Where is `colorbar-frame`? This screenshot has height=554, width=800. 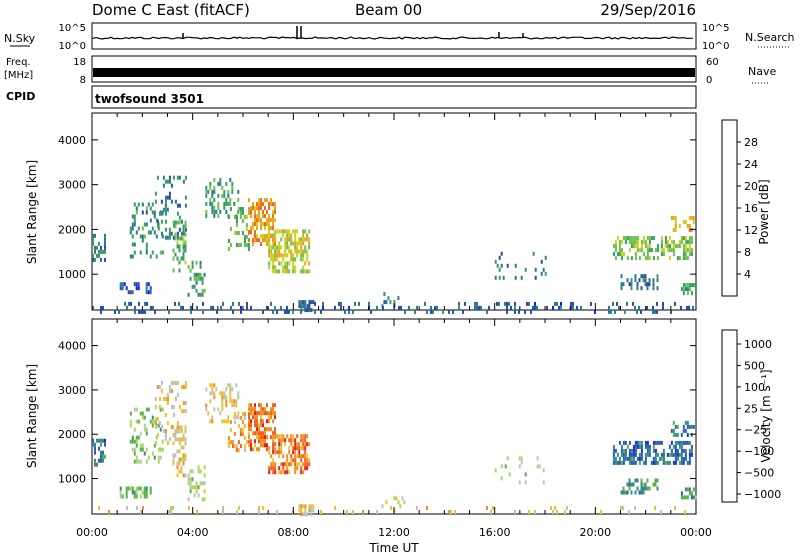
colorbar-frame is located at coordinates (729, 208).